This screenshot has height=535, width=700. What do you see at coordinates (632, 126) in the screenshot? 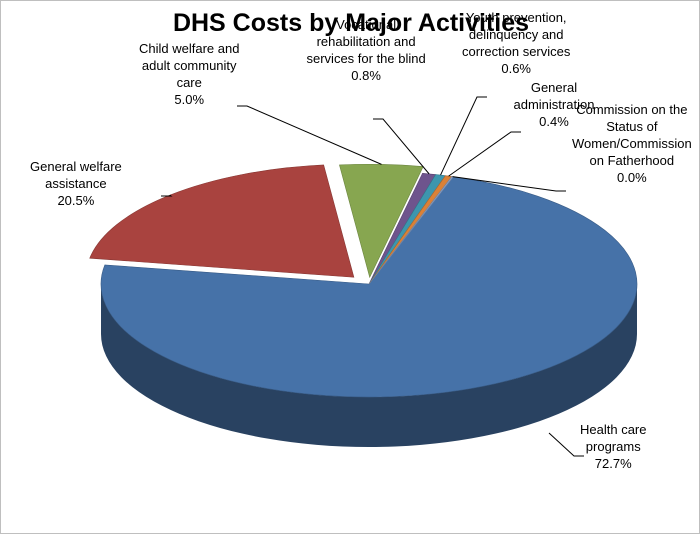
I see `slice-label-text: Status of` at bounding box center [632, 126].